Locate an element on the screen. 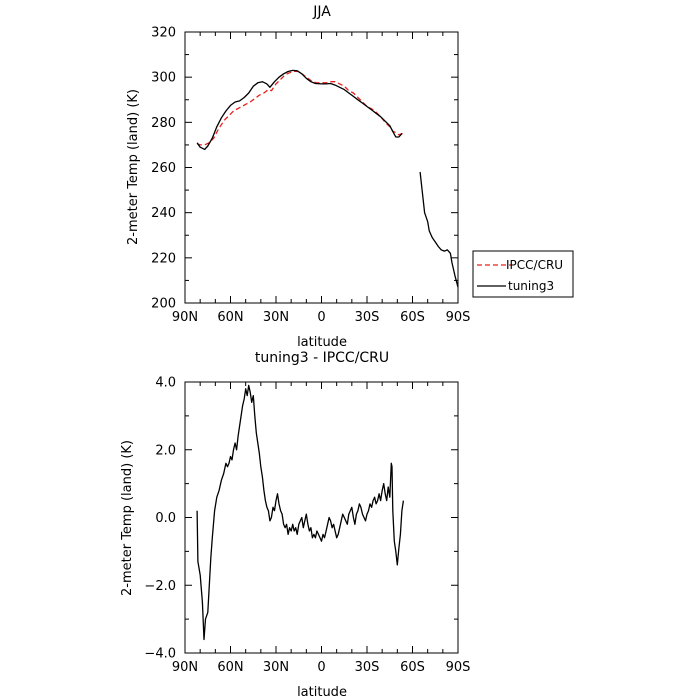 The height and width of the screenshot is (700, 700). legend-box is located at coordinates (523, 274).